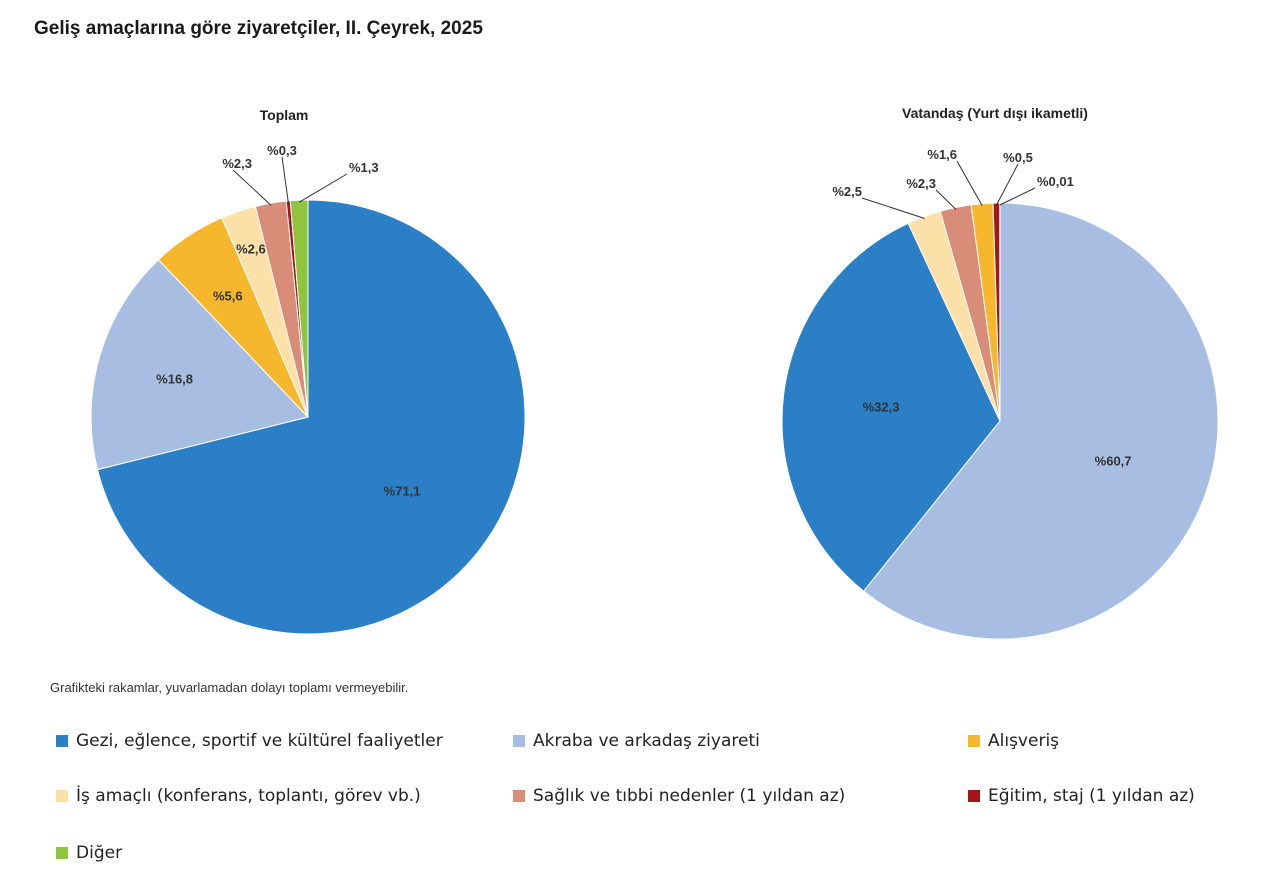 The height and width of the screenshot is (895, 1280). Describe the element at coordinates (299, 308) in the screenshot. I see `pie0-slice-dier` at that location.